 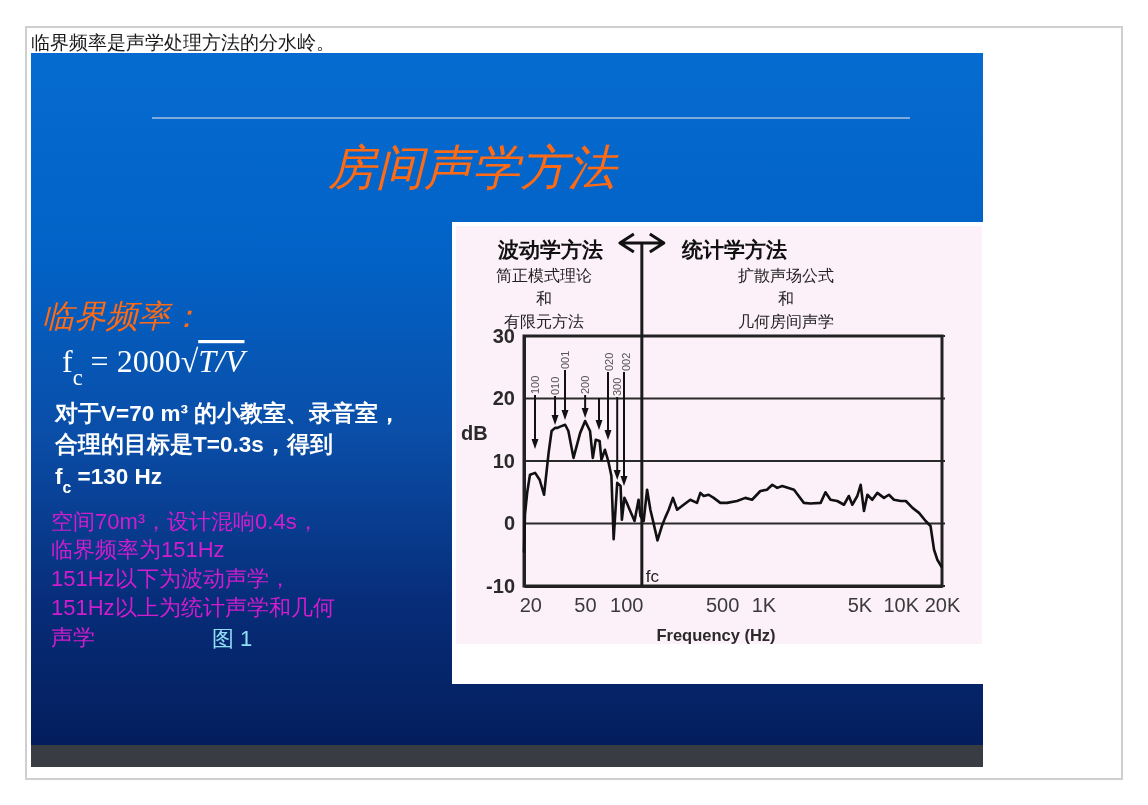 What do you see at coordinates (764, 605) in the screenshot?
I see `x-tick-label: 1K` at bounding box center [764, 605].